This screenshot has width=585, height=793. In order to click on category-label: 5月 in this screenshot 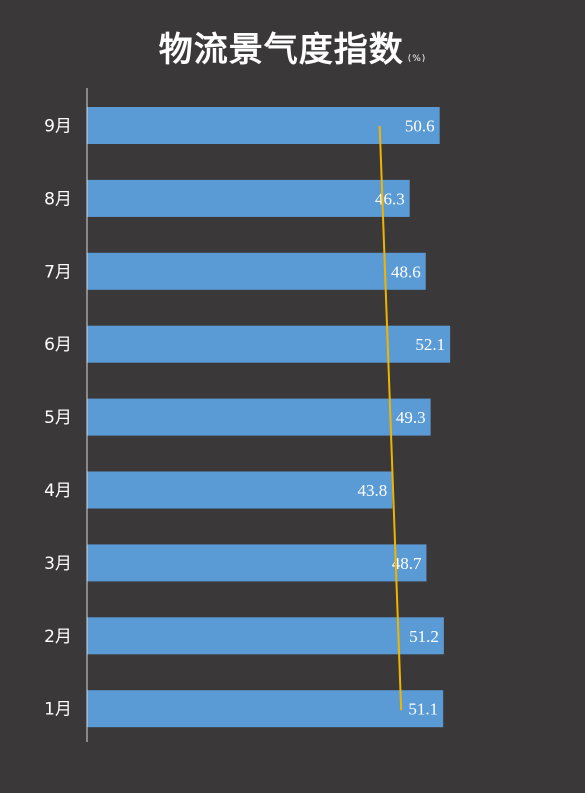, I will do `click(58, 418)`.